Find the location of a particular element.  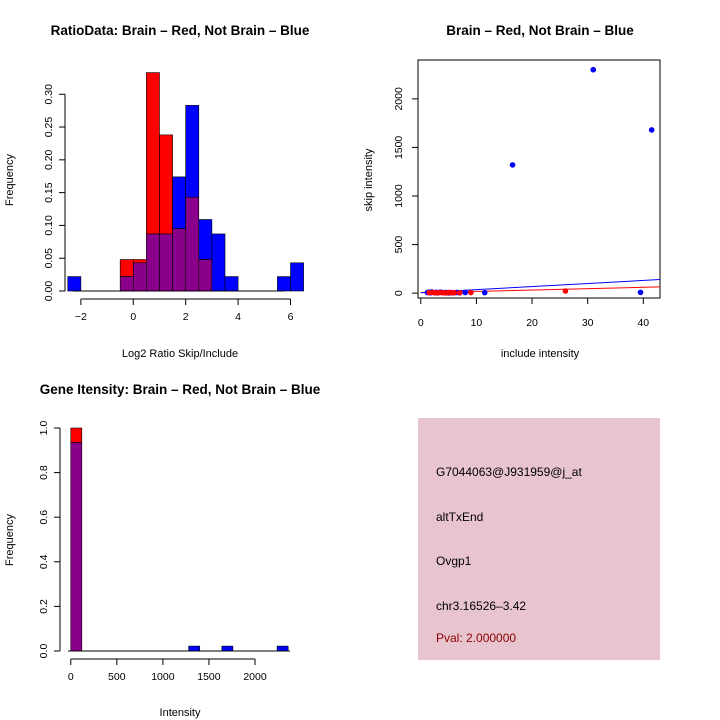

ratio-histogram-x-label: Log2 Ratio Skip/Include is located at coordinates (180, 354).